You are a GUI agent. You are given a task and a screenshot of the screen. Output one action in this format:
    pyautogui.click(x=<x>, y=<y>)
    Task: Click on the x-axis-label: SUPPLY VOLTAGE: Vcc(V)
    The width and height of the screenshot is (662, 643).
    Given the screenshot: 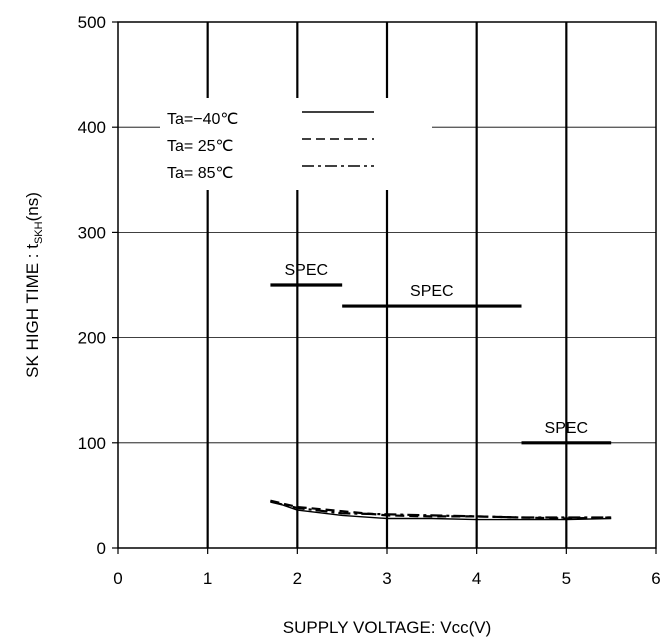 What is the action you would take?
    pyautogui.click(x=387, y=627)
    